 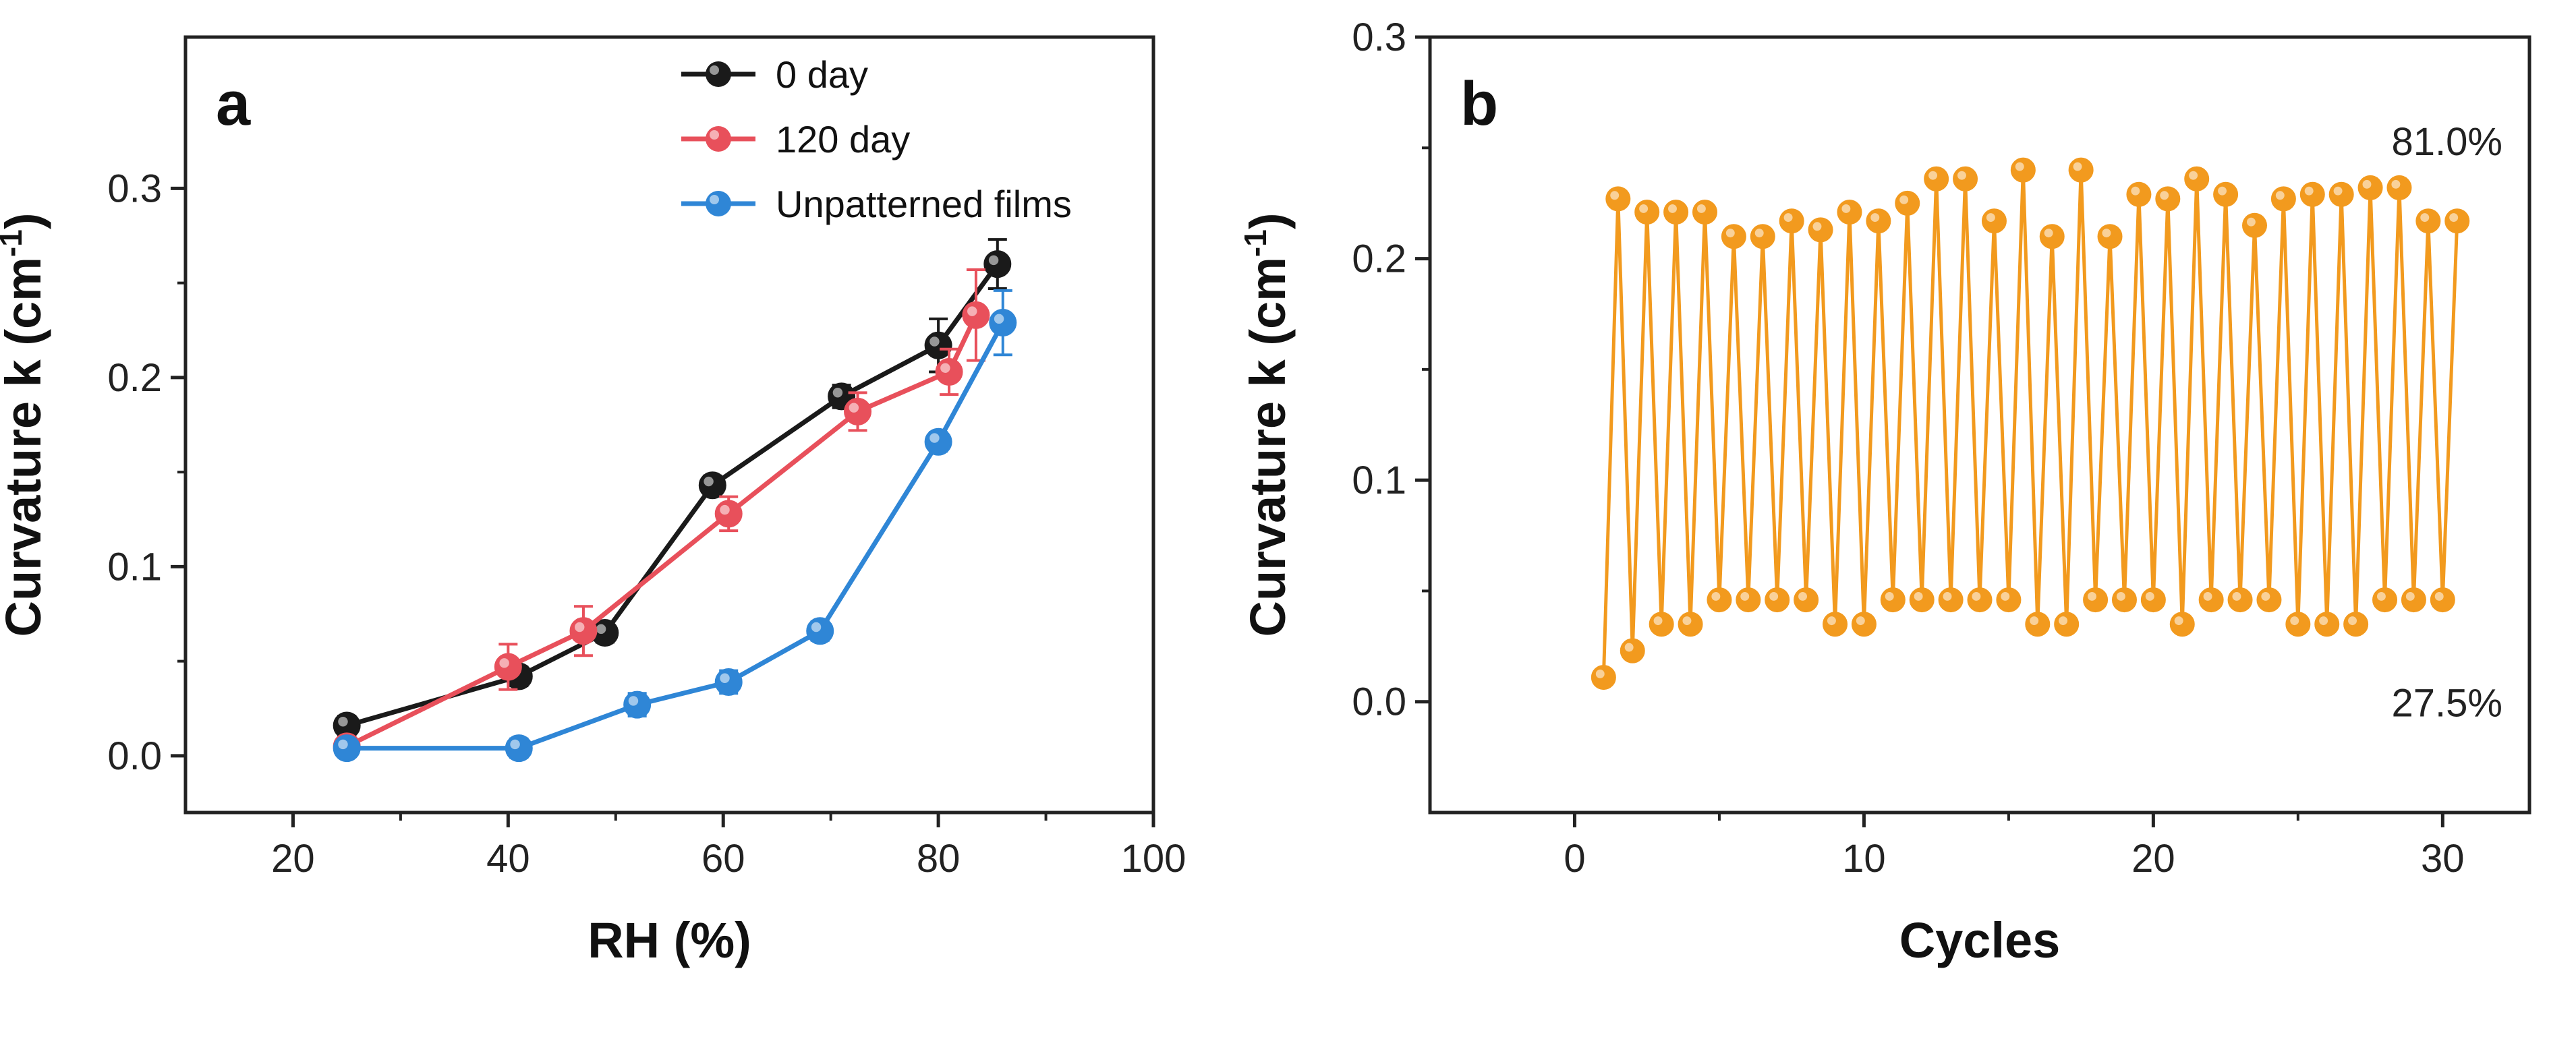 I want to click on panel-b-annotation-min: 27.5%, so click(x=2447, y=704).